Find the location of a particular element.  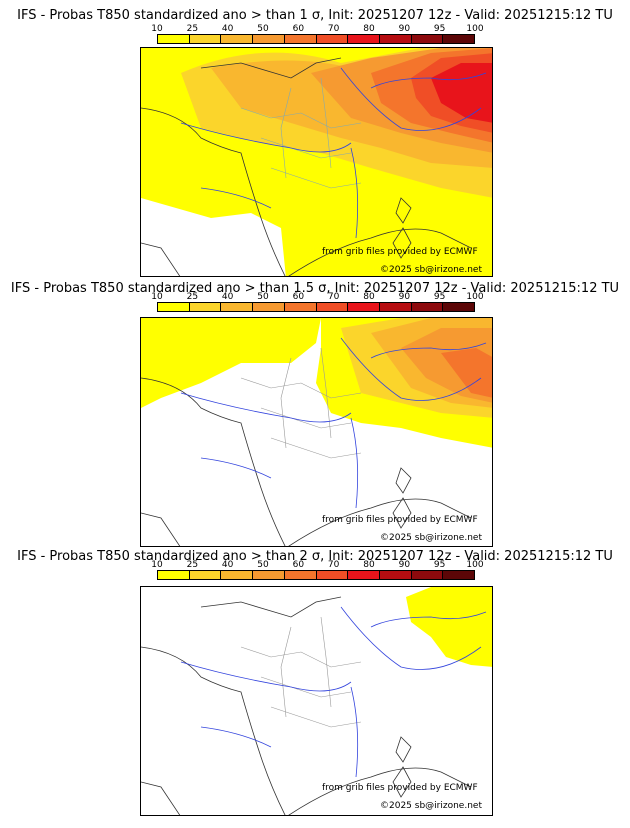

panel-2-colorbar-ticks: 10 25 40 50 60 70 80 90 95 100 is located at coordinates (317, 297).